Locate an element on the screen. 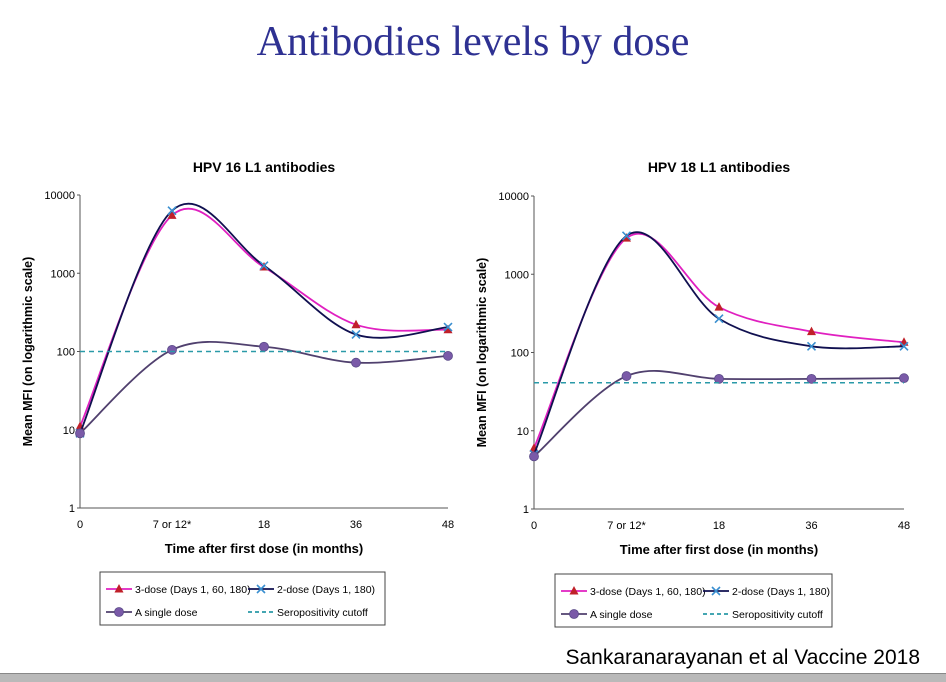 The height and width of the screenshot is (682, 946). slide-title: Antibodies levels by dose is located at coordinates (473, 42).